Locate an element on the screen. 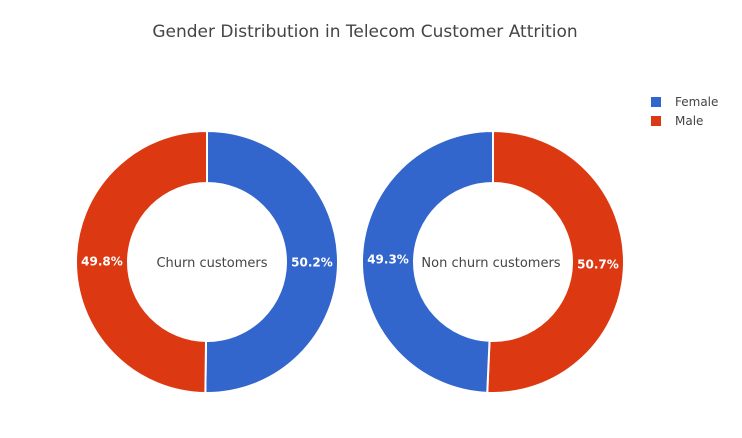 This screenshot has height=438, width=742. donut-0-label-female: 50.2% is located at coordinates (312, 263).